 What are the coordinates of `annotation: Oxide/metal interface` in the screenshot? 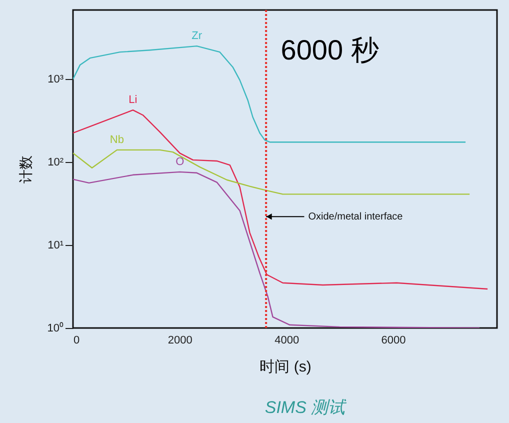 It's located at (356, 217).